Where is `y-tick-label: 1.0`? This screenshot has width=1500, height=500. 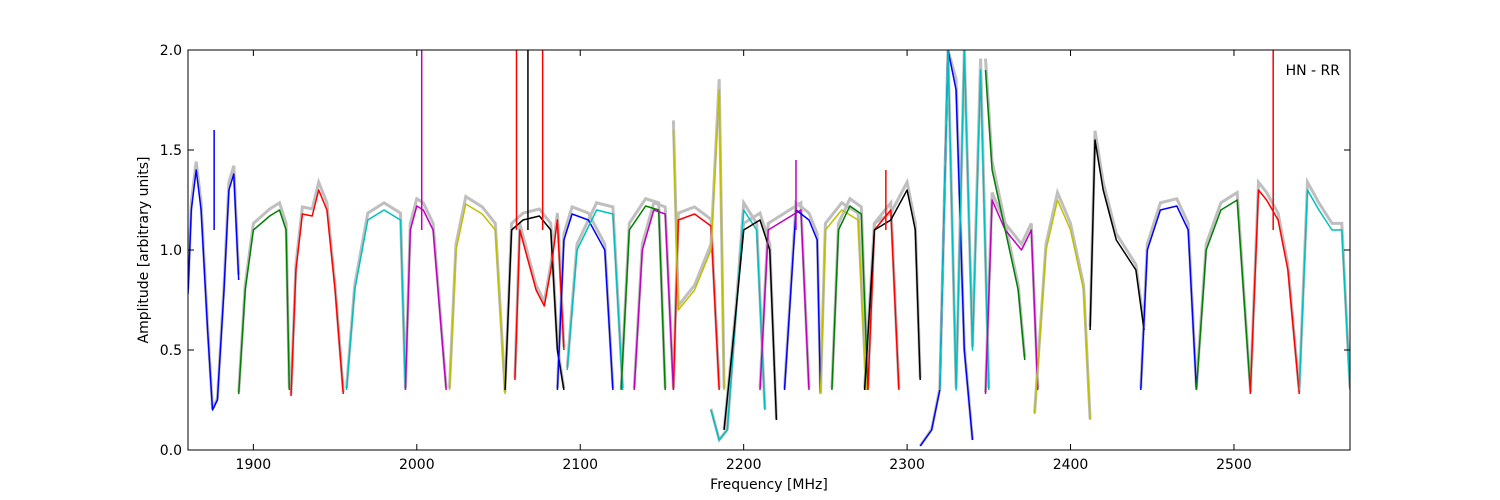 y-tick-label: 1.0 is located at coordinates (171, 251).